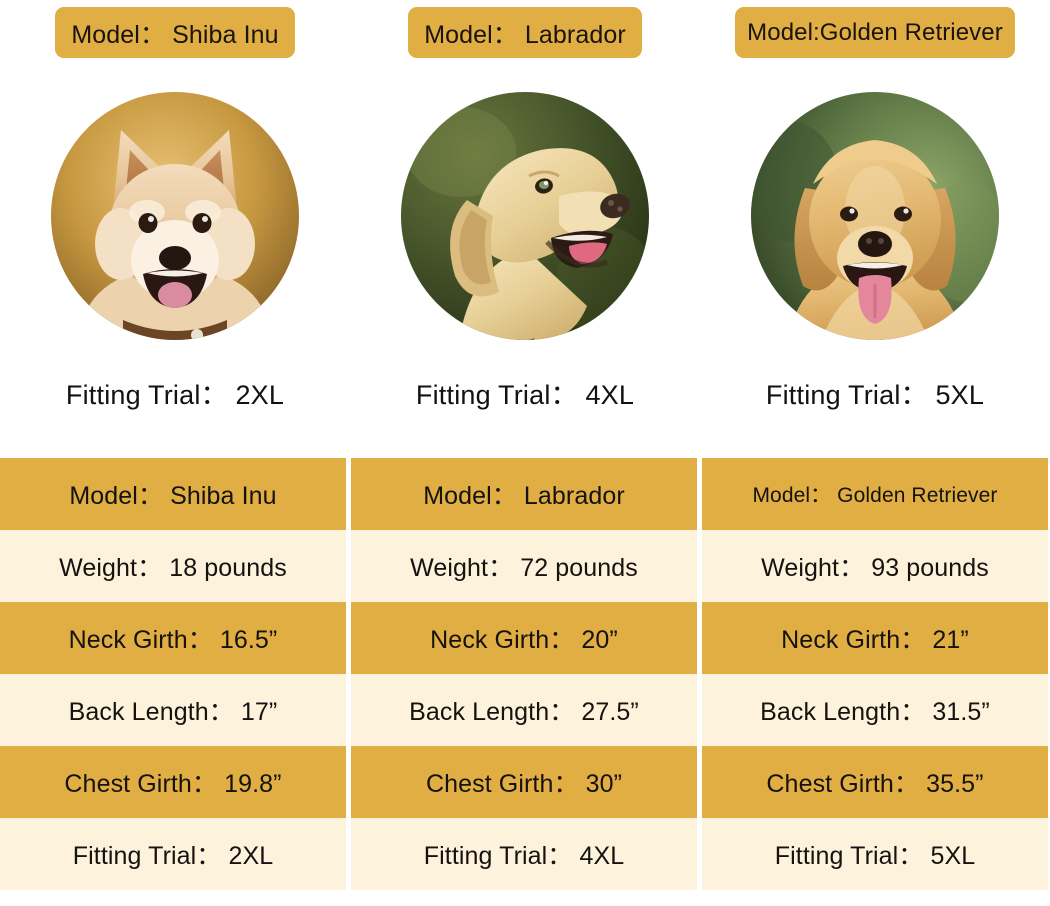 The width and height of the screenshot is (1050, 906). What do you see at coordinates (875, 32) in the screenshot?
I see `model-badge-golden-retriever: Model:Golden Retriever` at bounding box center [875, 32].